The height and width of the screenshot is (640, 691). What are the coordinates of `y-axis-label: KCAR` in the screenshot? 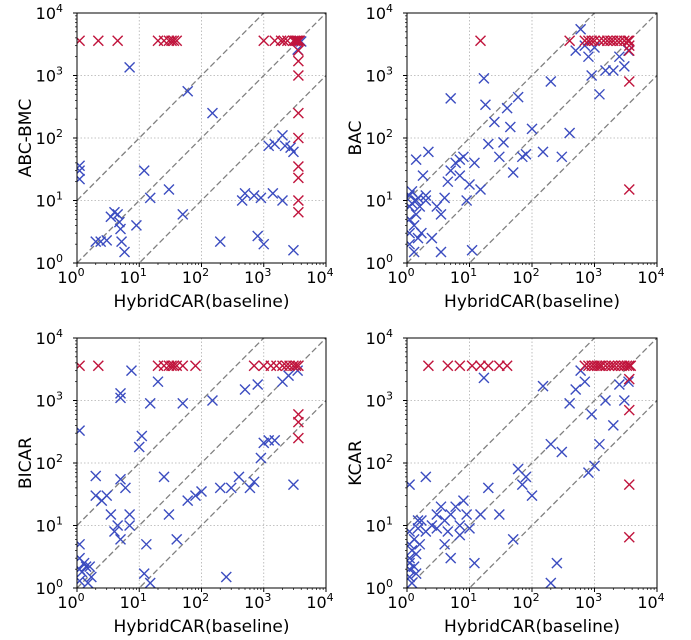 It's located at (356, 463).